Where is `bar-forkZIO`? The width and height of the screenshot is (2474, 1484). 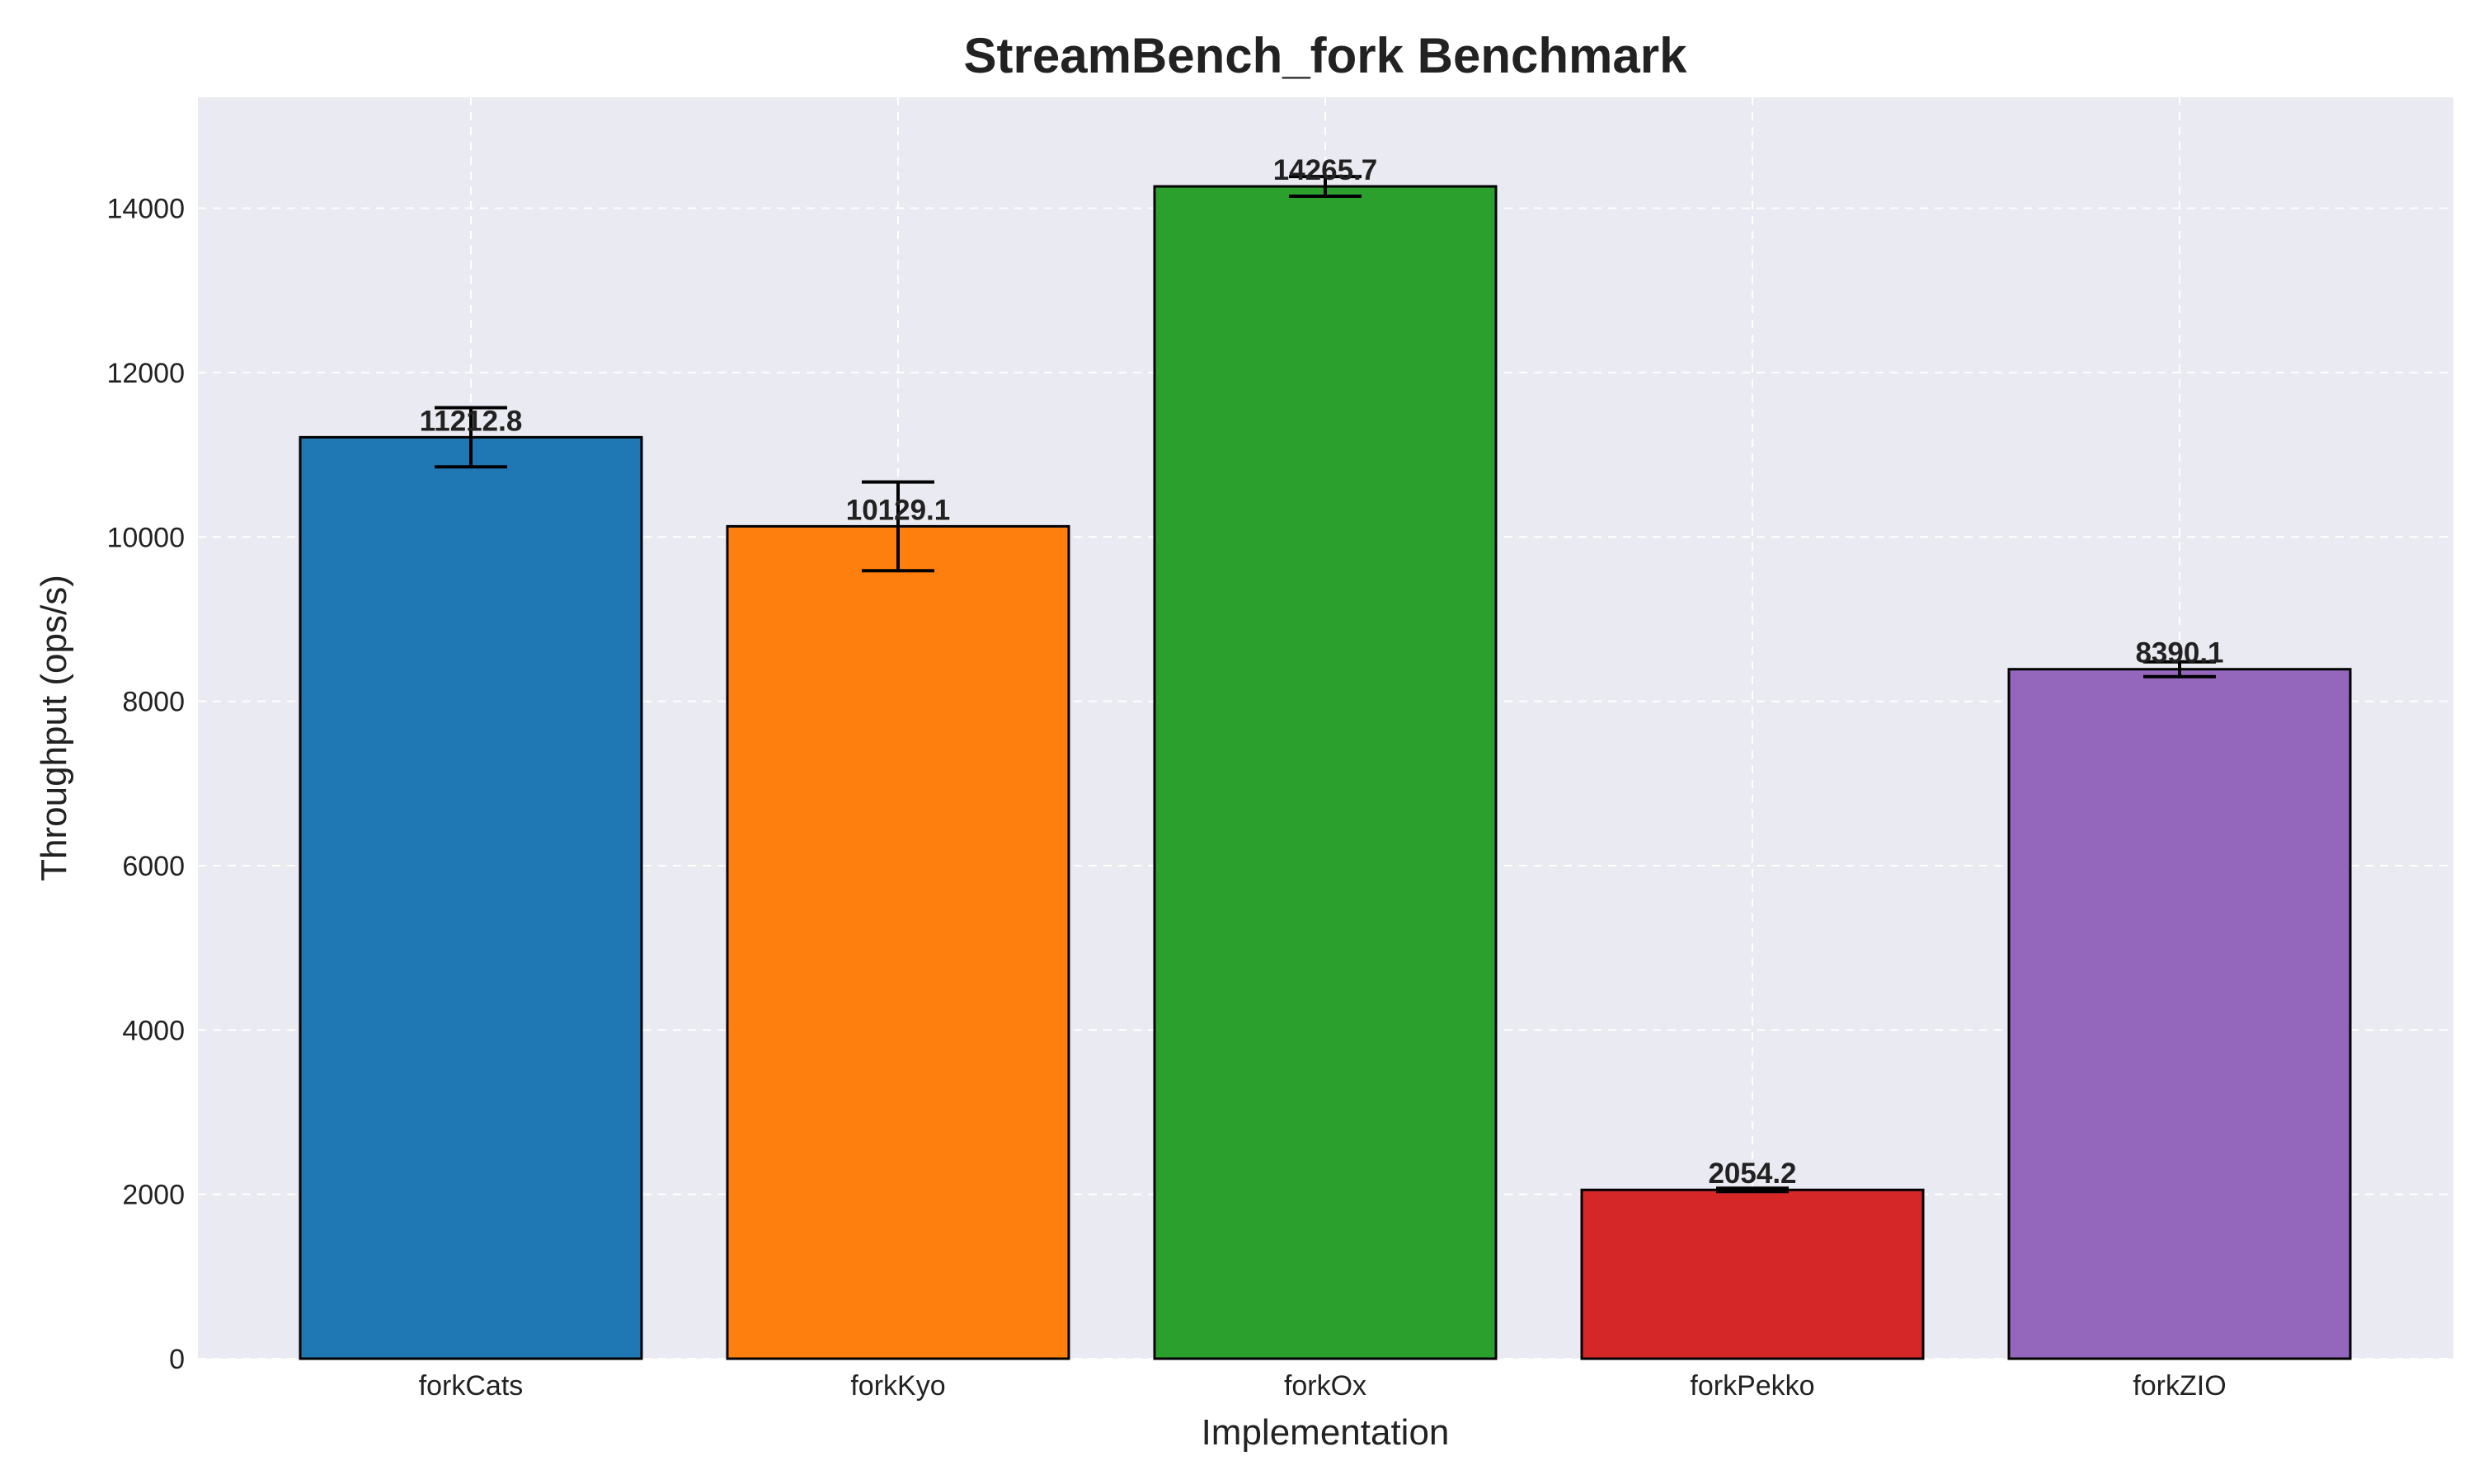 bar-forkZIO is located at coordinates (2179, 1014).